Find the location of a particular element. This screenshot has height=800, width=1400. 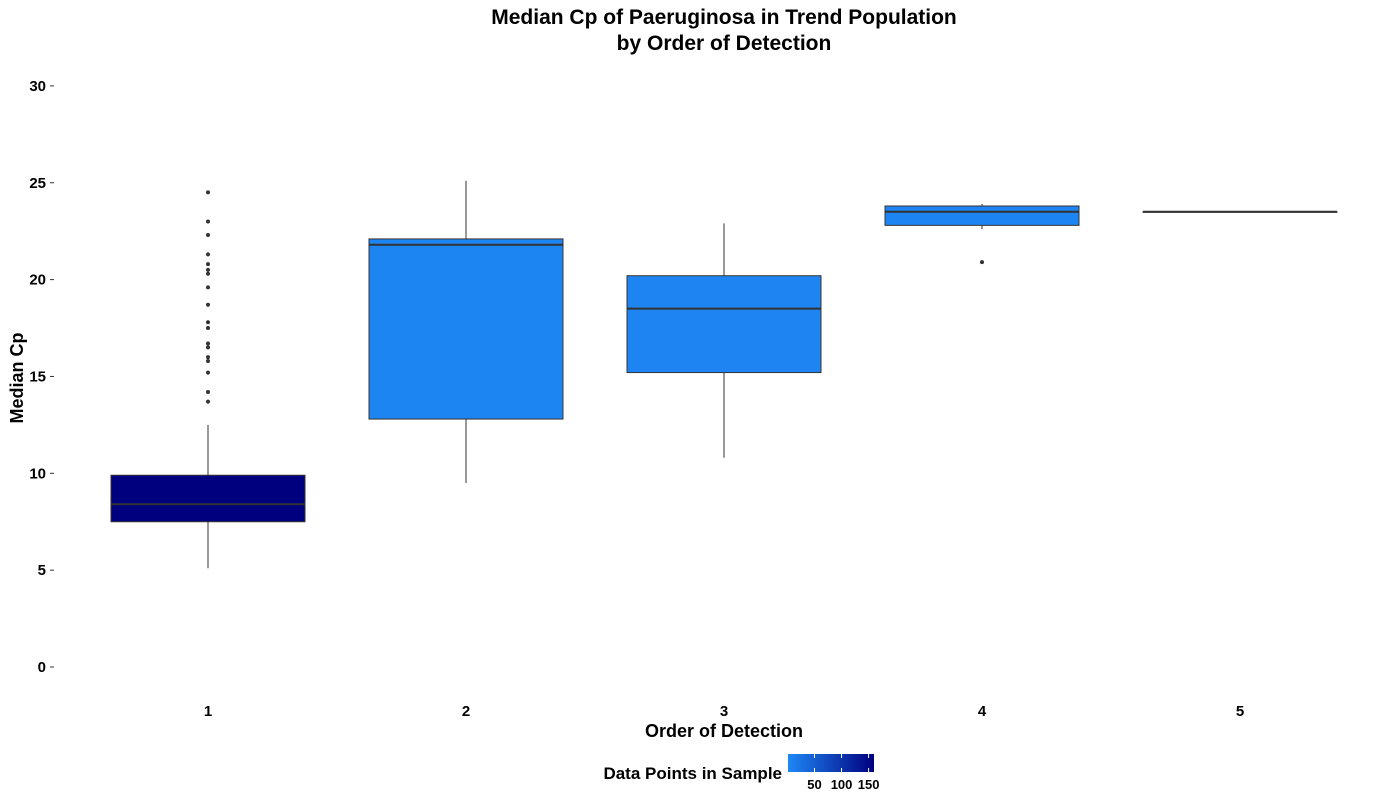

y-tick-label: 30 is located at coordinates (37, 86).